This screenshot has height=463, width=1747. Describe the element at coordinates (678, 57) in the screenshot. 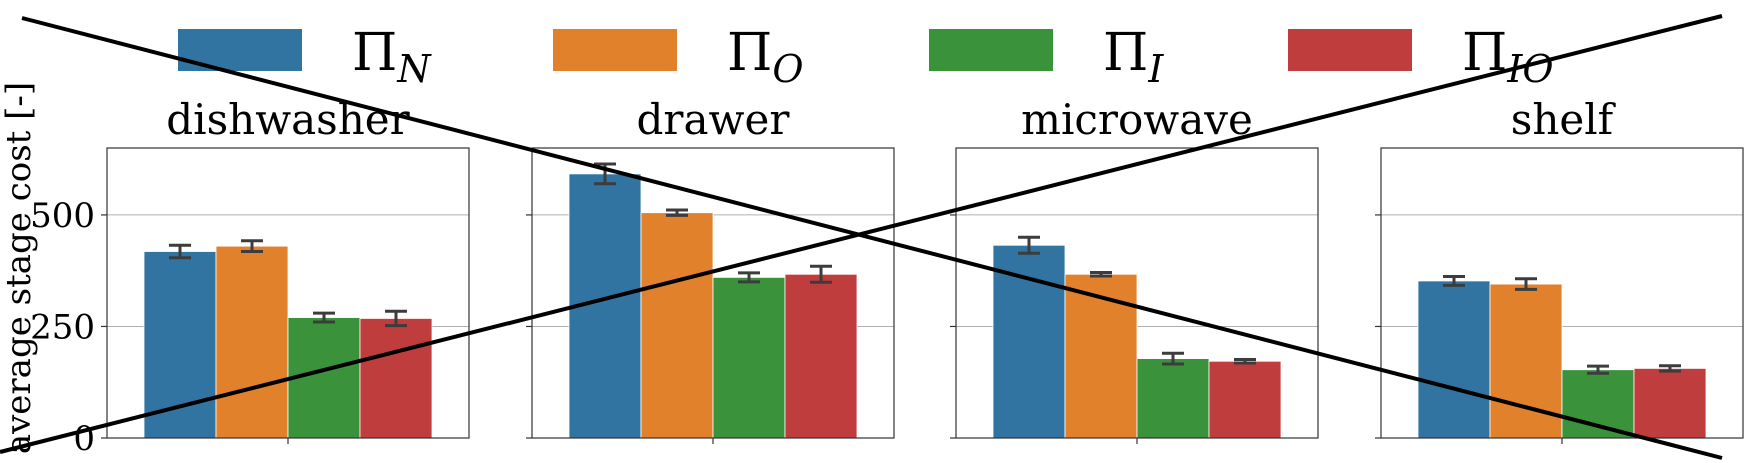

I see `legend-entry-2: ΠO` at that location.